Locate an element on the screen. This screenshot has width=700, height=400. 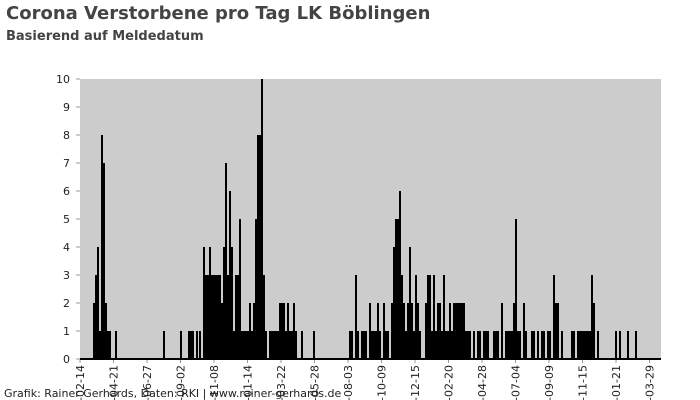
y-tick-label: 2 is located at coordinates (66, 303).